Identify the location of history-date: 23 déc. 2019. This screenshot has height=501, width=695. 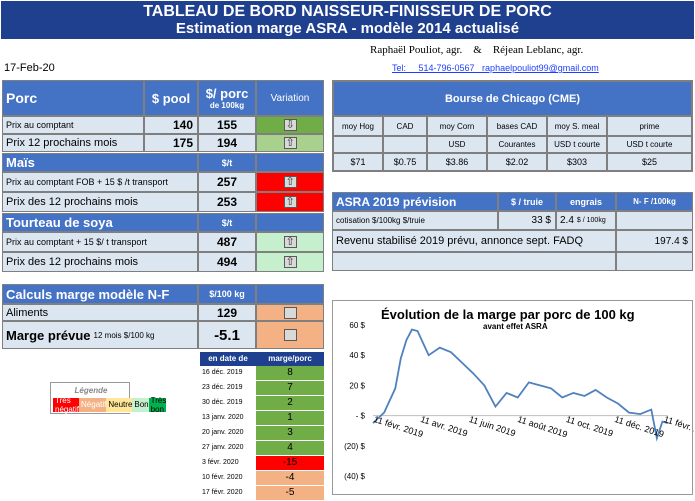
(228, 388).